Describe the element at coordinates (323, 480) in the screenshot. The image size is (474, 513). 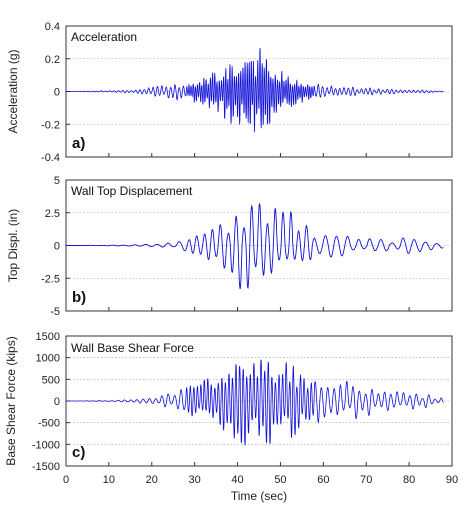
I see `x-tick-label: 60` at that location.